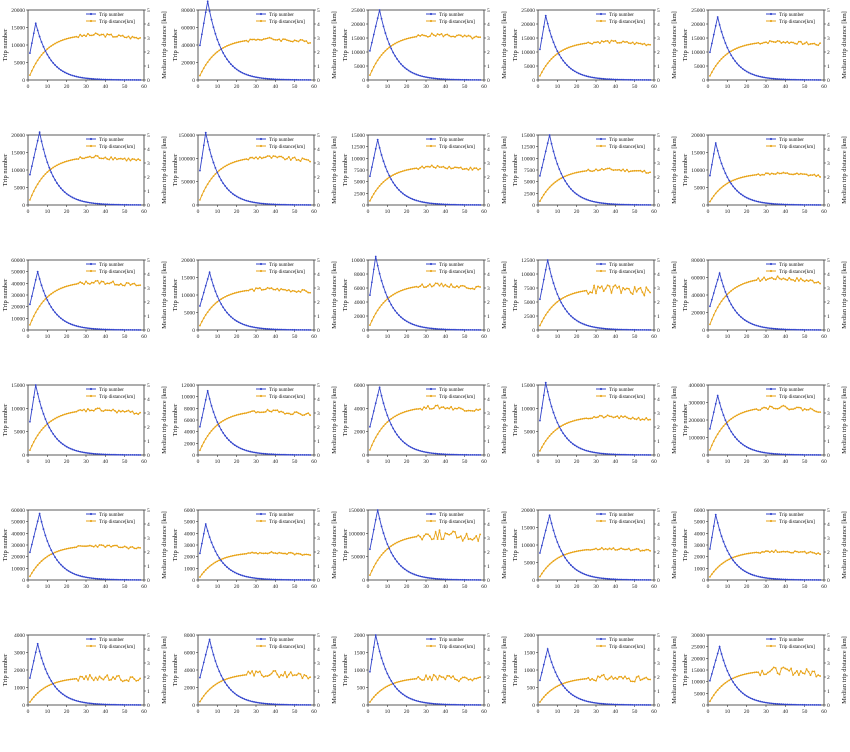 The image size is (850, 752). Describe the element at coordinates (85, 302) in the screenshot. I see `trip-distance-line` at that location.